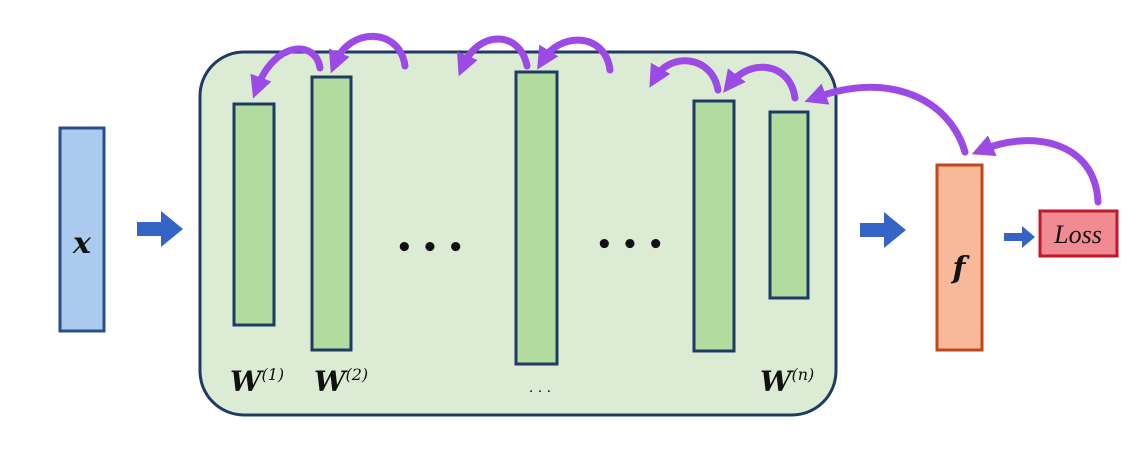 The height and width of the screenshot is (462, 1142). I want to click on input-symbol: x, so click(82, 243).